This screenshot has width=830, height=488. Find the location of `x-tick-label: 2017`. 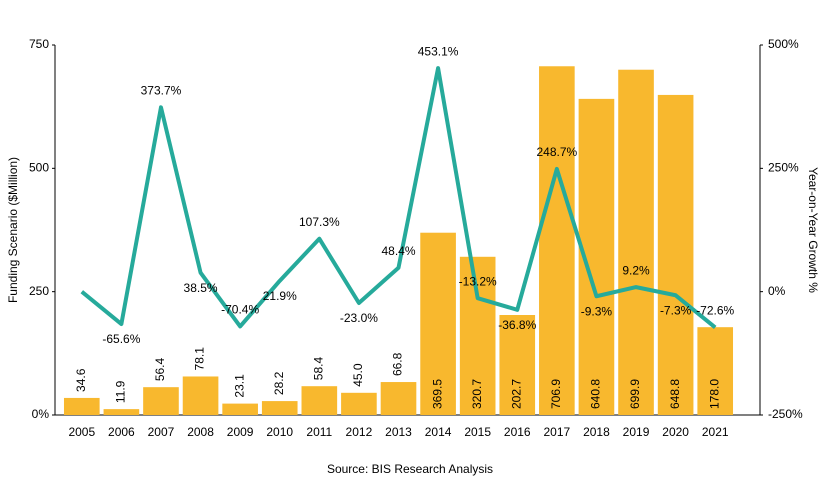

x-tick-label: 2017 is located at coordinates (557, 432).